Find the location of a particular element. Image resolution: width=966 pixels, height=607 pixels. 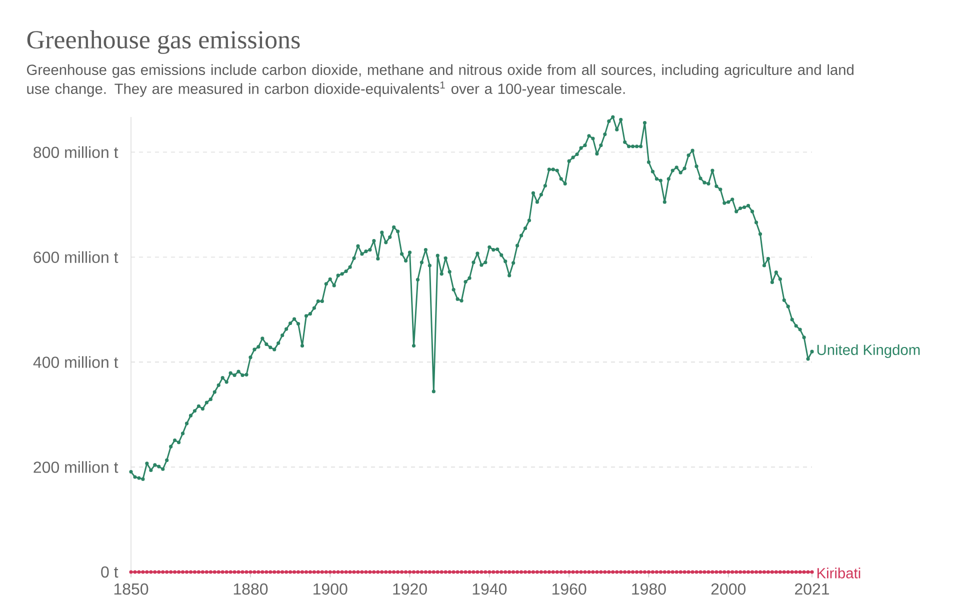

chart-title: Greenhouse gas emissions is located at coordinates (163, 42).